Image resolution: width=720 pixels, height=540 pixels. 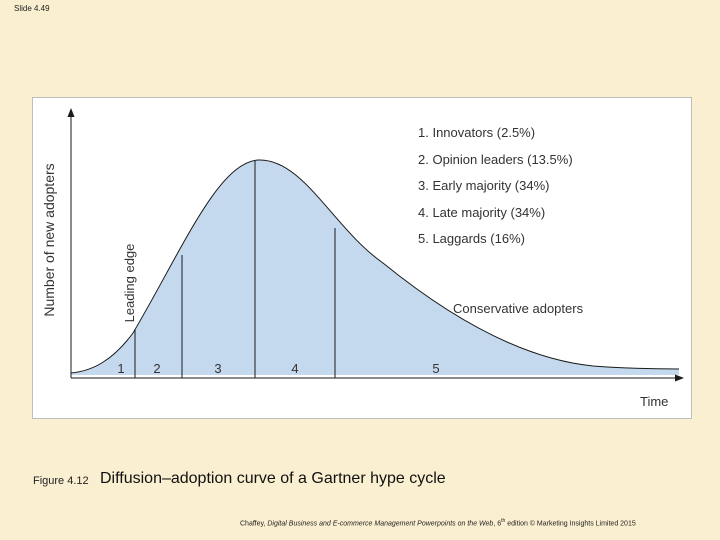 What do you see at coordinates (503, 521) in the screenshot?
I see `credit-sup: th` at bounding box center [503, 521].